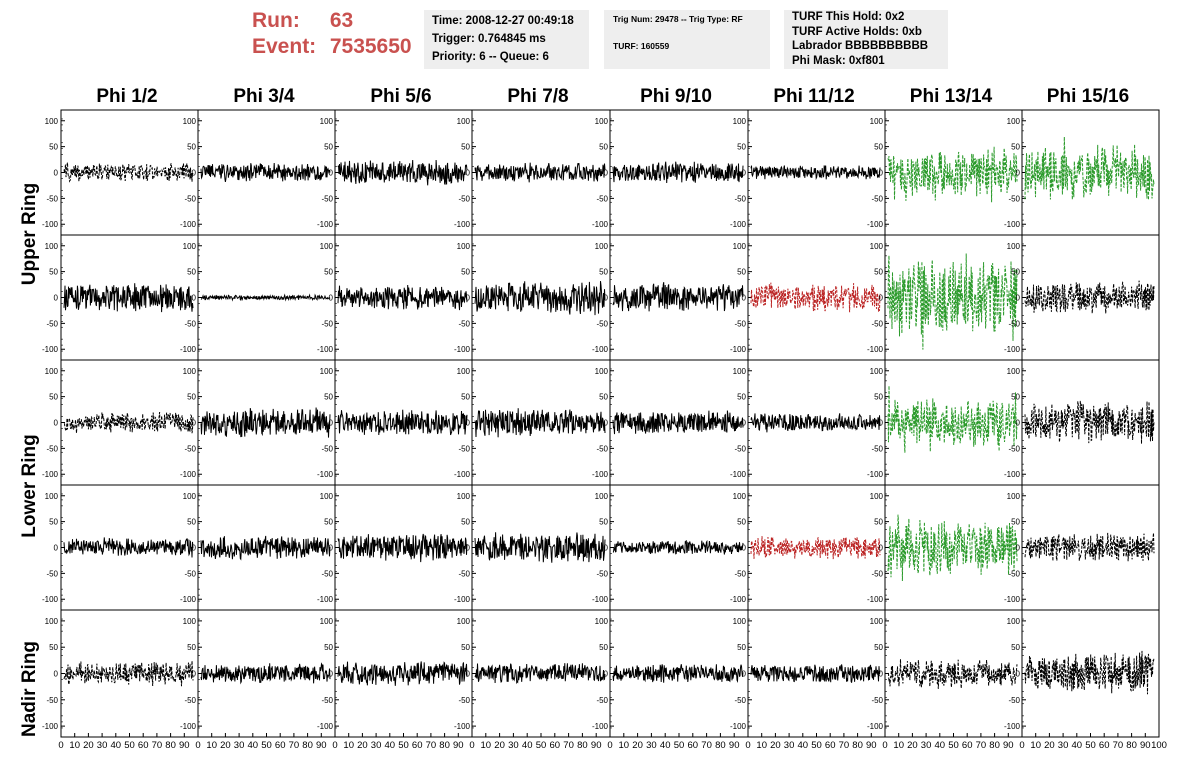 This screenshot has width=1196, height=772. What do you see at coordinates (532, 673) in the screenshot?
I see `panel-r5-c4: -100 -50 0 50 100` at bounding box center [532, 673].